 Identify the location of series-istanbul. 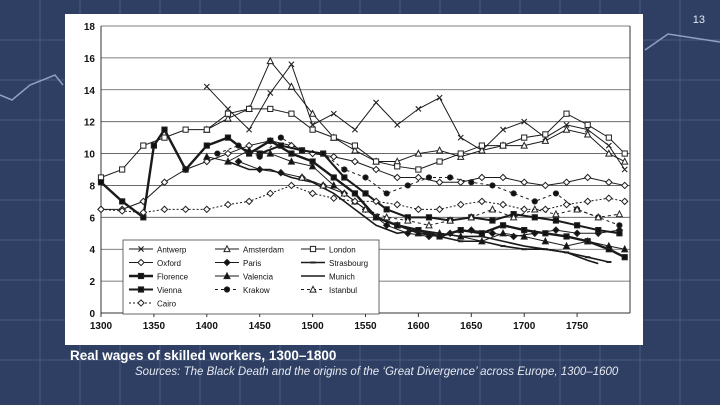
(461, 201).